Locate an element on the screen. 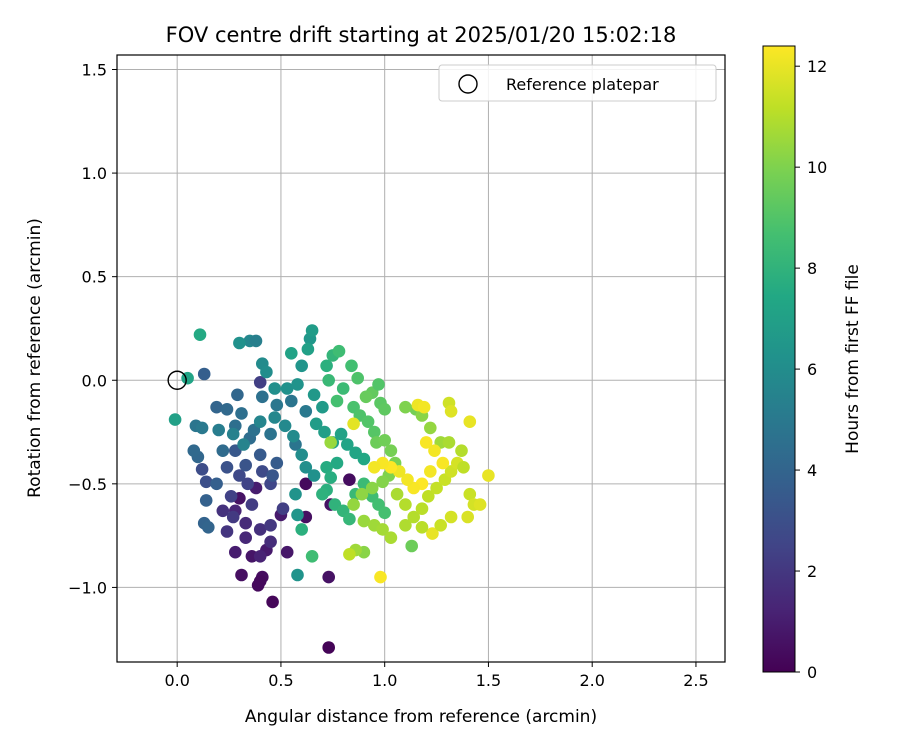 The width and height of the screenshot is (900, 750). colorbar-tick-label: 4 is located at coordinates (812, 470).